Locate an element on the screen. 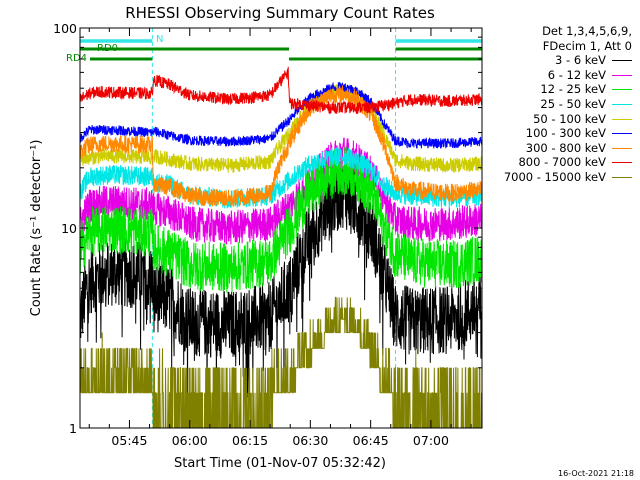 The image size is (640, 480). x-tick-label: 06:45 is located at coordinates (371, 440).